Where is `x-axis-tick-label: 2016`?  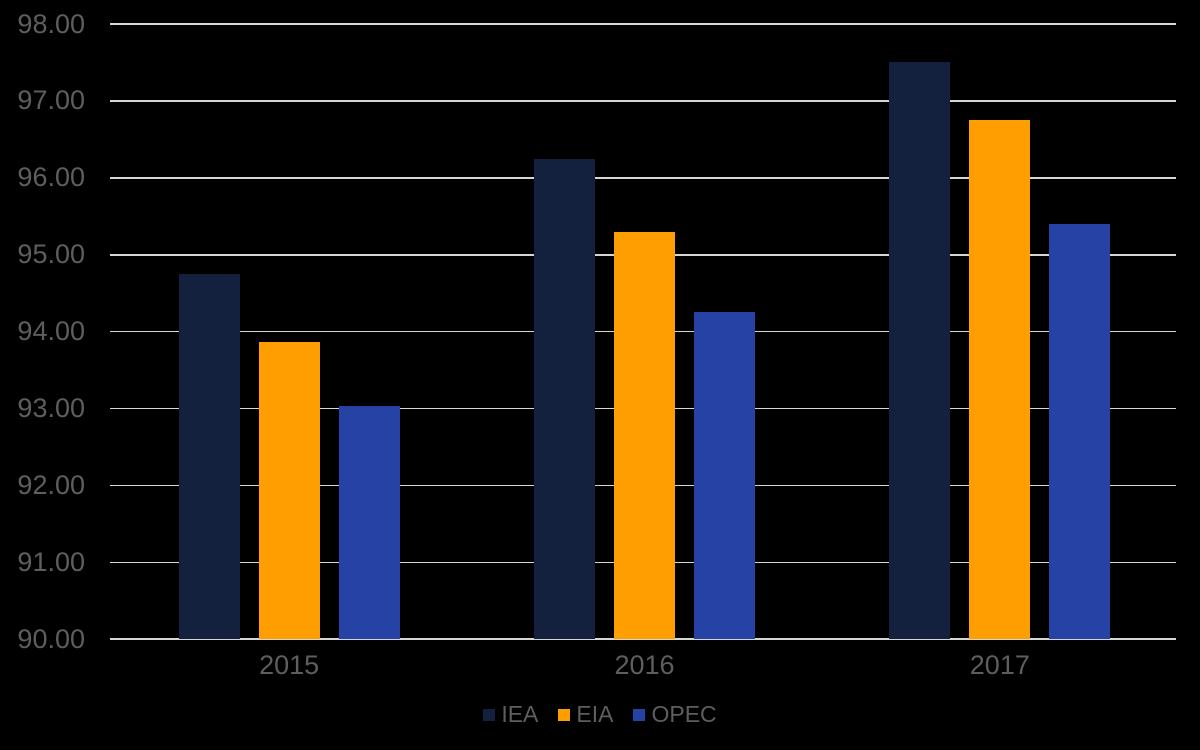
x-axis-tick-label: 2016 is located at coordinates (644, 665).